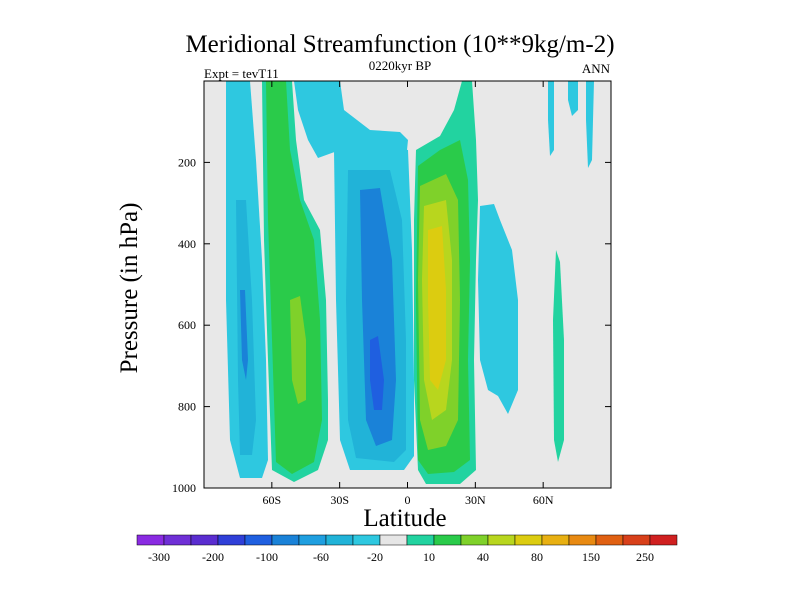 Image resolution: width=800 pixels, height=600 pixels. I want to click on y-tick-label: 400, so click(187, 244).